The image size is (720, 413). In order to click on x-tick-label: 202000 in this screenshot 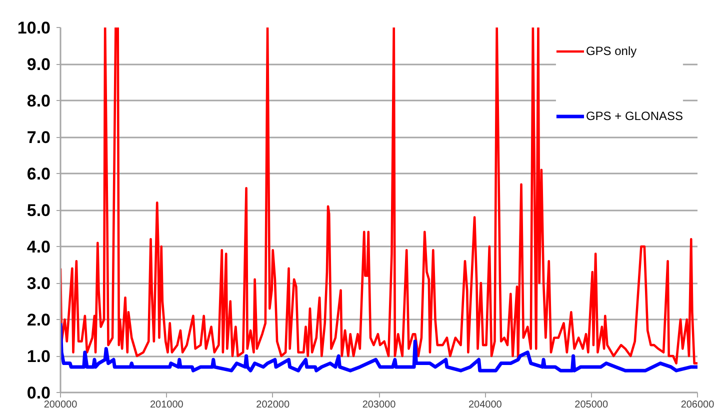, I will do `click(273, 405)`.